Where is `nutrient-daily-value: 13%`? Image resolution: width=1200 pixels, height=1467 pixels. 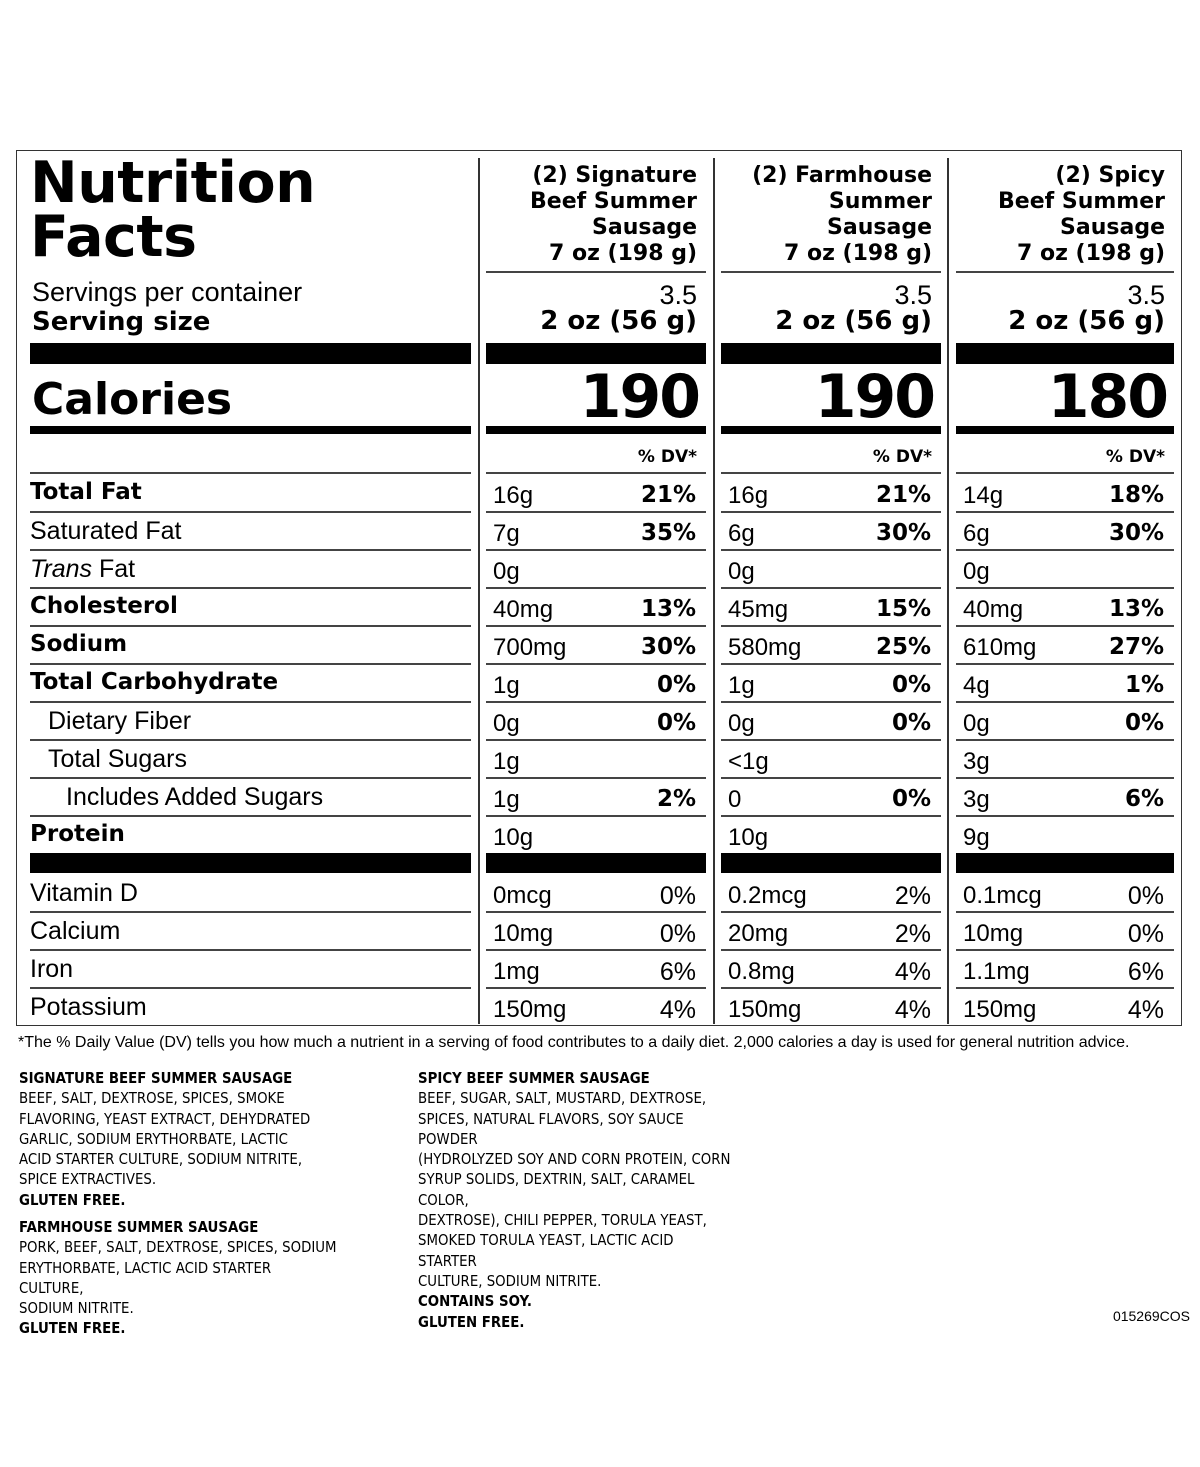 nutrient-daily-value: 13% is located at coordinates (1136, 609).